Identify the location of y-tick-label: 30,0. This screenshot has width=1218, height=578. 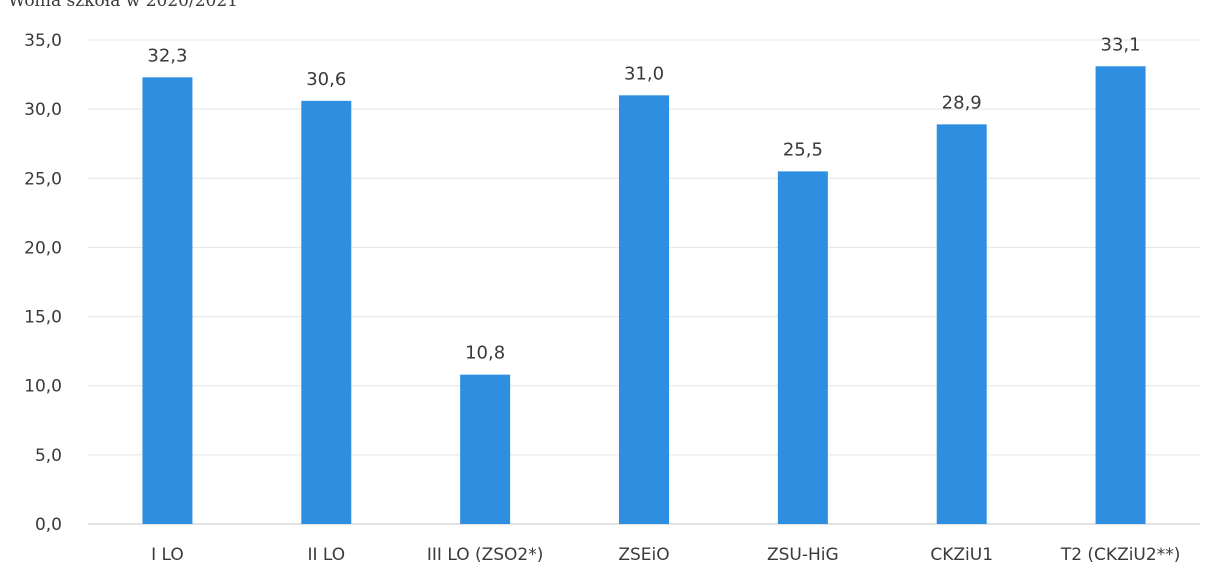
(43, 110).